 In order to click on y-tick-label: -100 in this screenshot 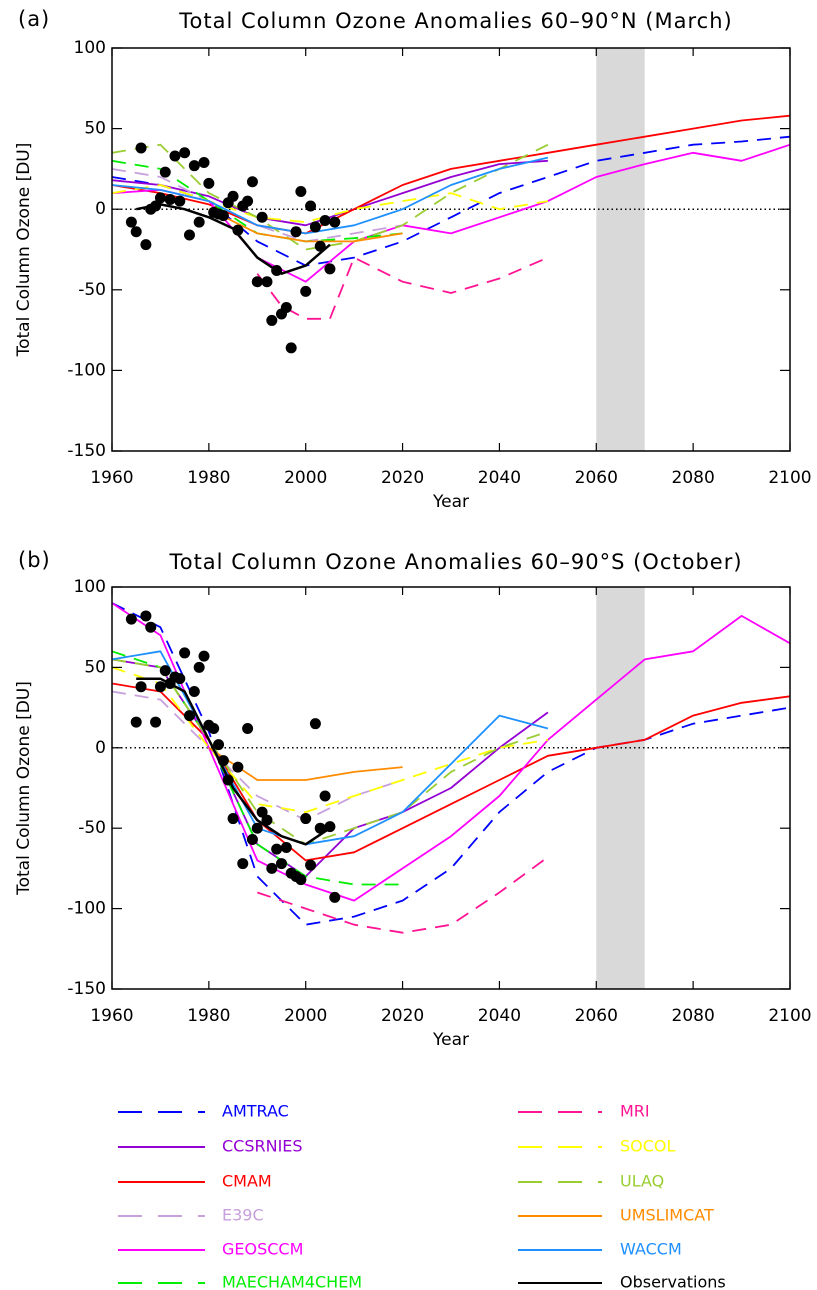, I will do `click(86, 370)`.